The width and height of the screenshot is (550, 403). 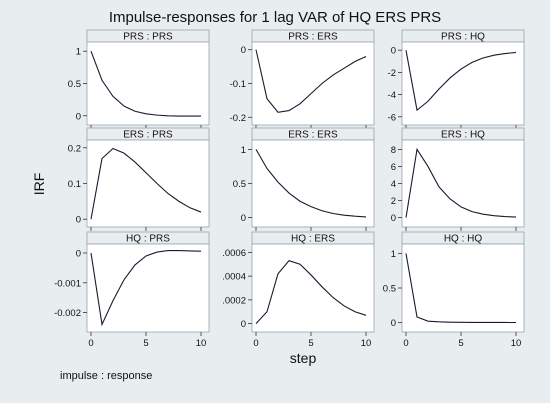 What do you see at coordinates (303, 358) in the screenshot?
I see `x-axis-title: step` at bounding box center [303, 358].